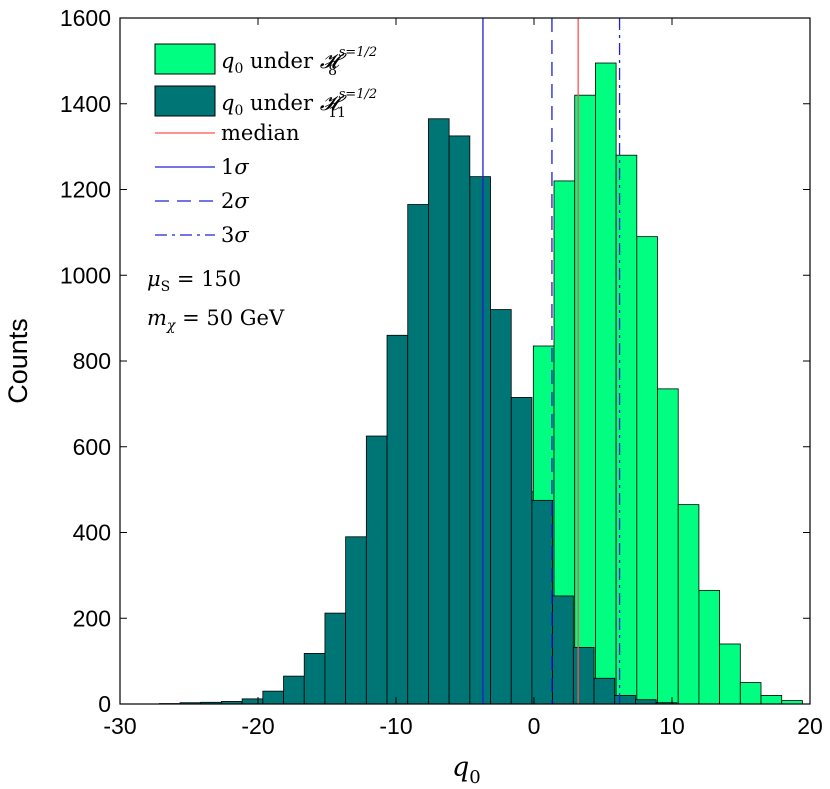  What do you see at coordinates (332, 71) in the screenshot?
I see `legend-h8-hsub: 8` at bounding box center [332, 71].